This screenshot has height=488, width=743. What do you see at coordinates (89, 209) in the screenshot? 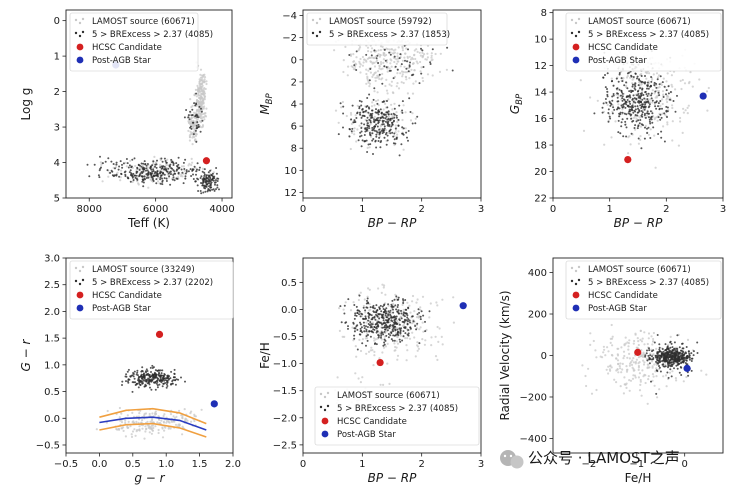
I see `x-tick-label: 8000` at bounding box center [89, 209].